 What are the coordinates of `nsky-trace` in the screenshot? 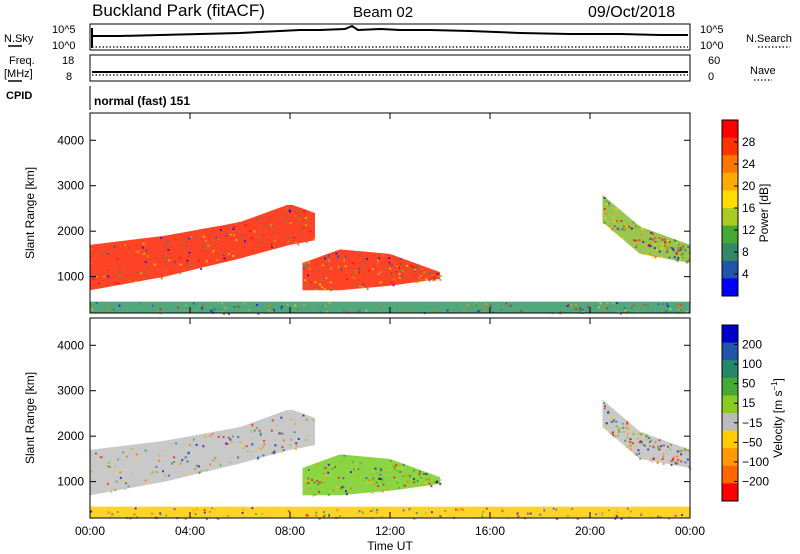 It's located at (390, 30).